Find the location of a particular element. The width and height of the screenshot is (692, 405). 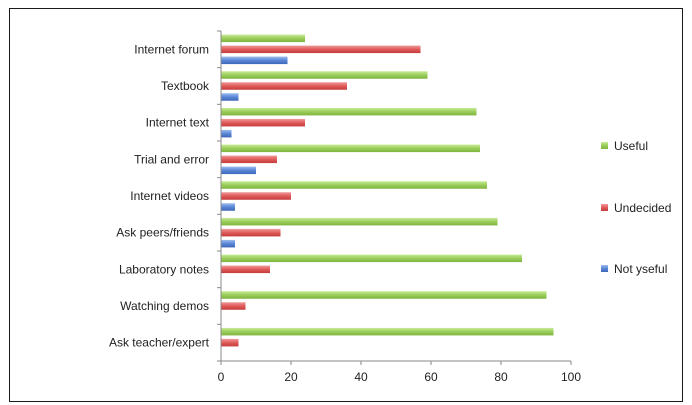

category-label-internet-text: Internet text is located at coordinates (178, 123).